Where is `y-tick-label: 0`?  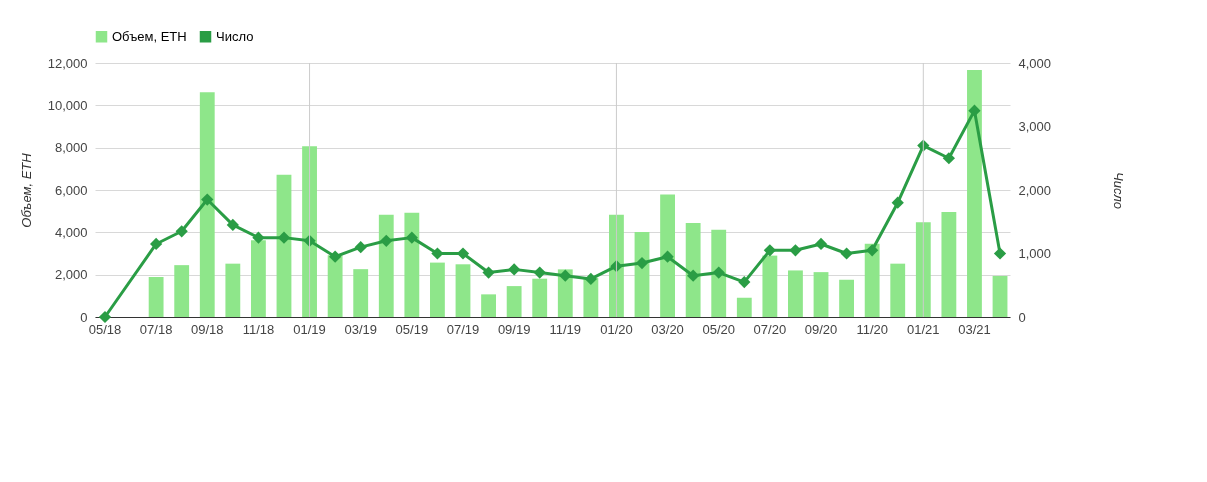
y-tick-label: 0 is located at coordinates (84, 317).